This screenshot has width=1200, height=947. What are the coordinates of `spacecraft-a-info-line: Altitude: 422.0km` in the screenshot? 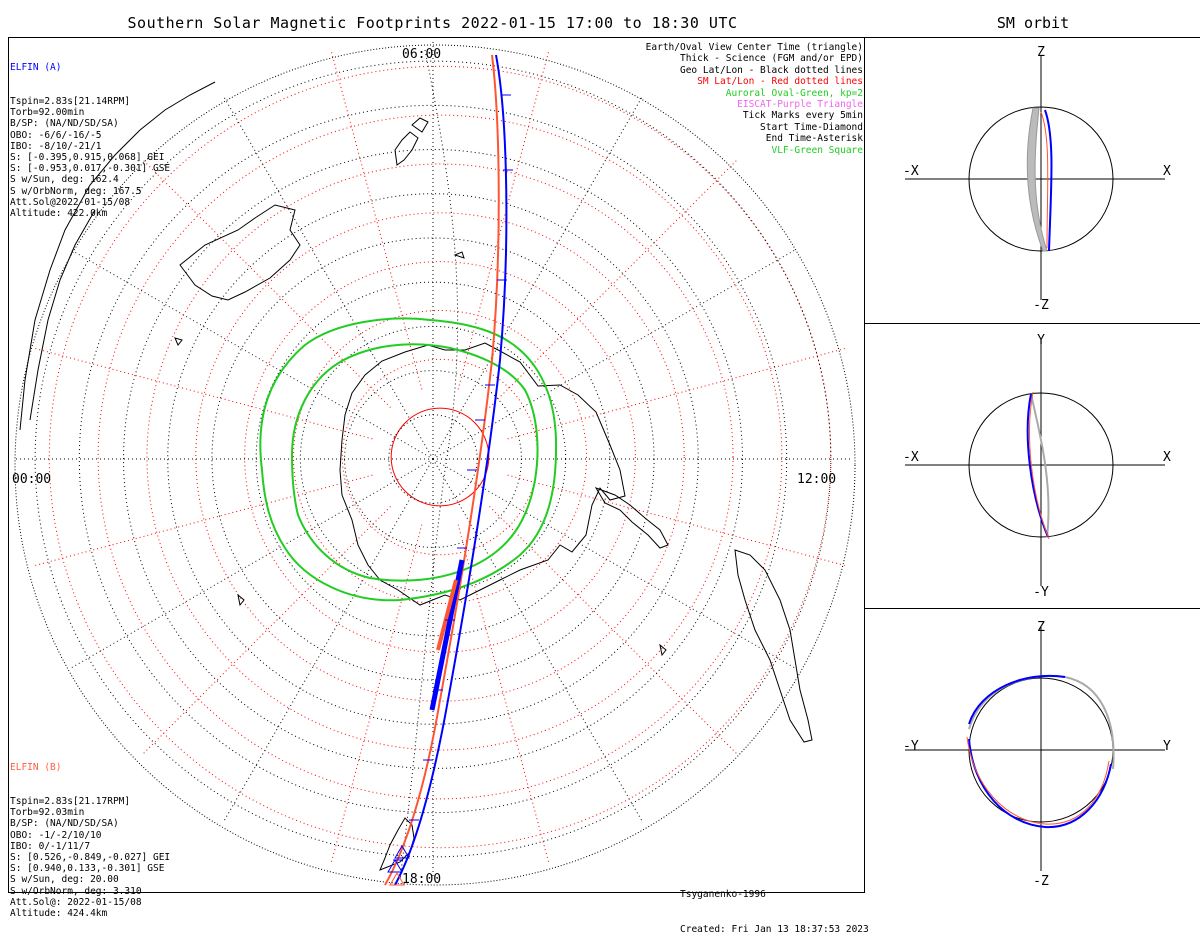 It's located at (59, 214).